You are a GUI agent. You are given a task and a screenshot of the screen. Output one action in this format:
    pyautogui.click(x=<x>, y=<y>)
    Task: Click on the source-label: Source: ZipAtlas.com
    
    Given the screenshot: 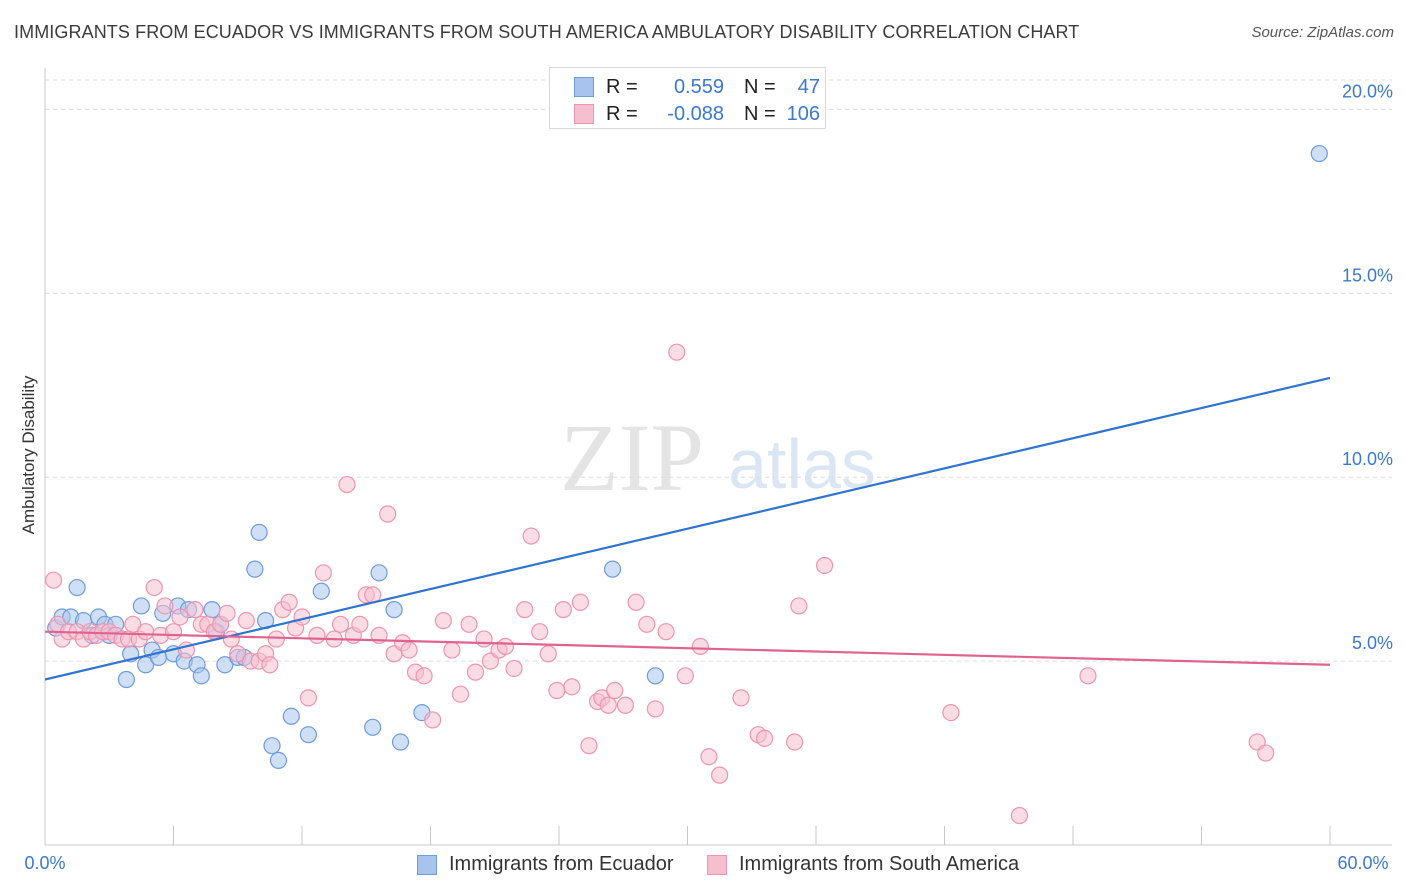 What is the action you would take?
    pyautogui.click(x=1322, y=32)
    